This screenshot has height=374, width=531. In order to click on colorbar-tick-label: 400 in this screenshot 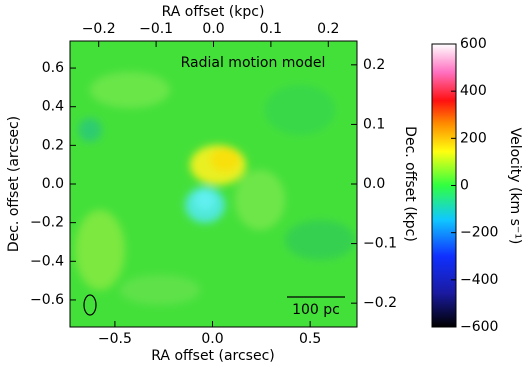, I will do `click(473, 91)`.